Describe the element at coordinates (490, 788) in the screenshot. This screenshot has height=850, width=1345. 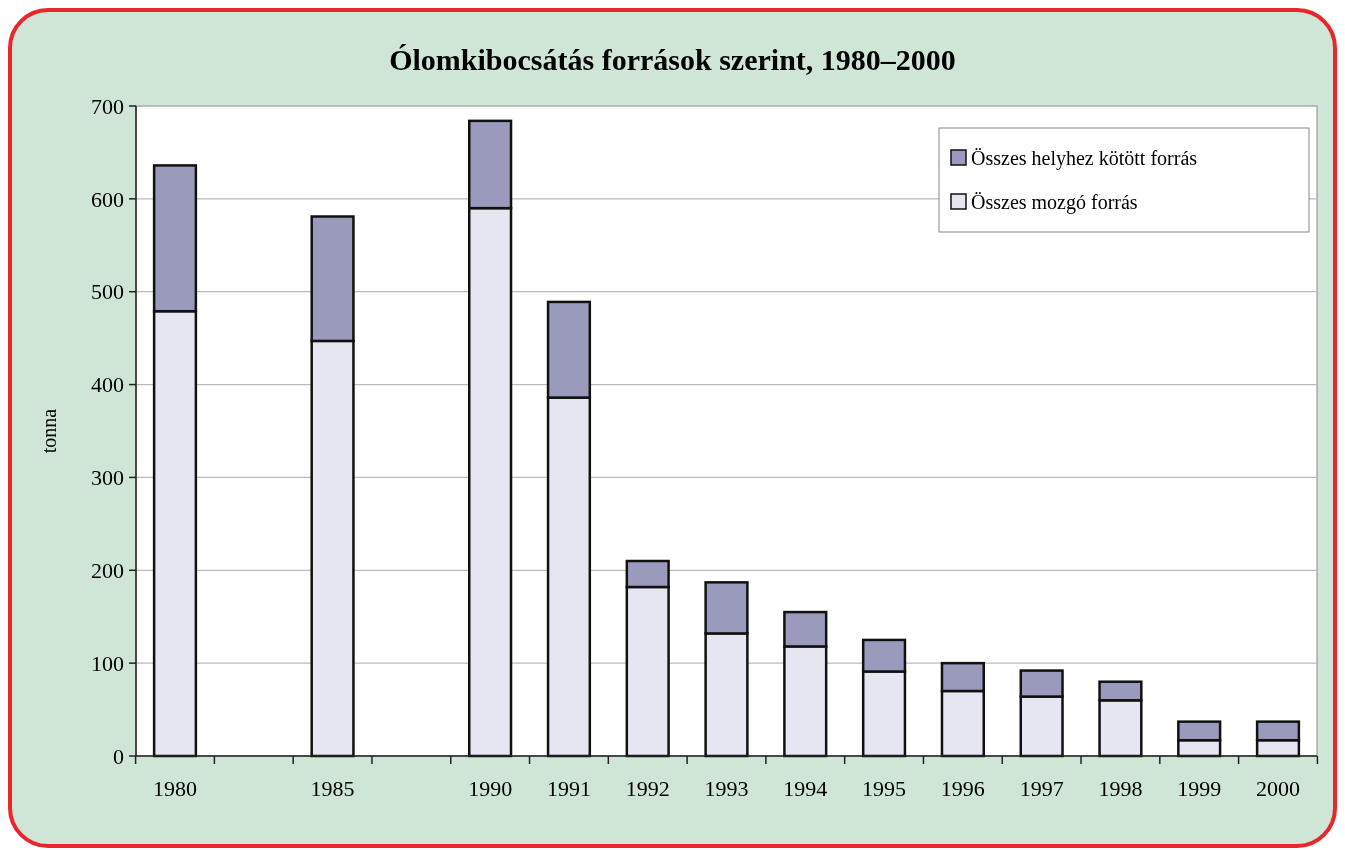
I see `x-tick-label: 1990` at that location.